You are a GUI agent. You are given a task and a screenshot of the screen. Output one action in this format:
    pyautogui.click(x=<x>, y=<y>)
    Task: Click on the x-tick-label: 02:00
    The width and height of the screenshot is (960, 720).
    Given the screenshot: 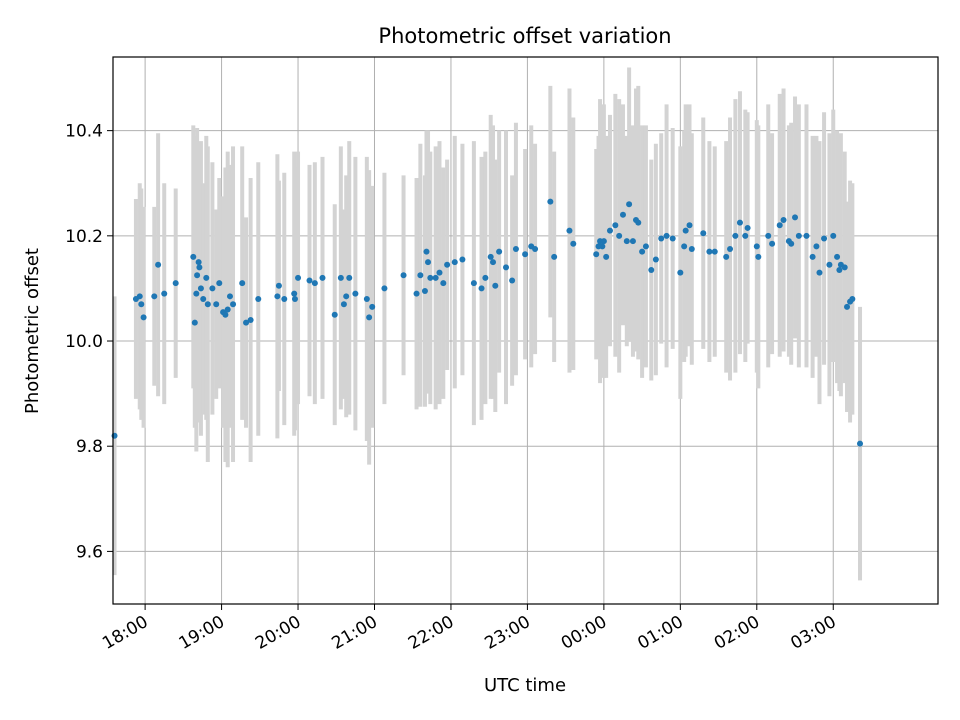 What is the action you would take?
    pyautogui.click(x=737, y=633)
    